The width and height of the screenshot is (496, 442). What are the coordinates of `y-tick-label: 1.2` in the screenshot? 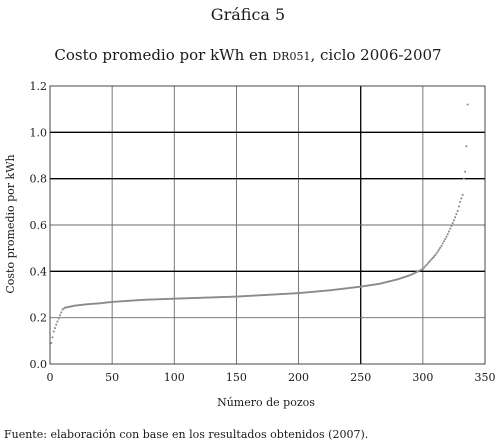 It's located at (39, 86).